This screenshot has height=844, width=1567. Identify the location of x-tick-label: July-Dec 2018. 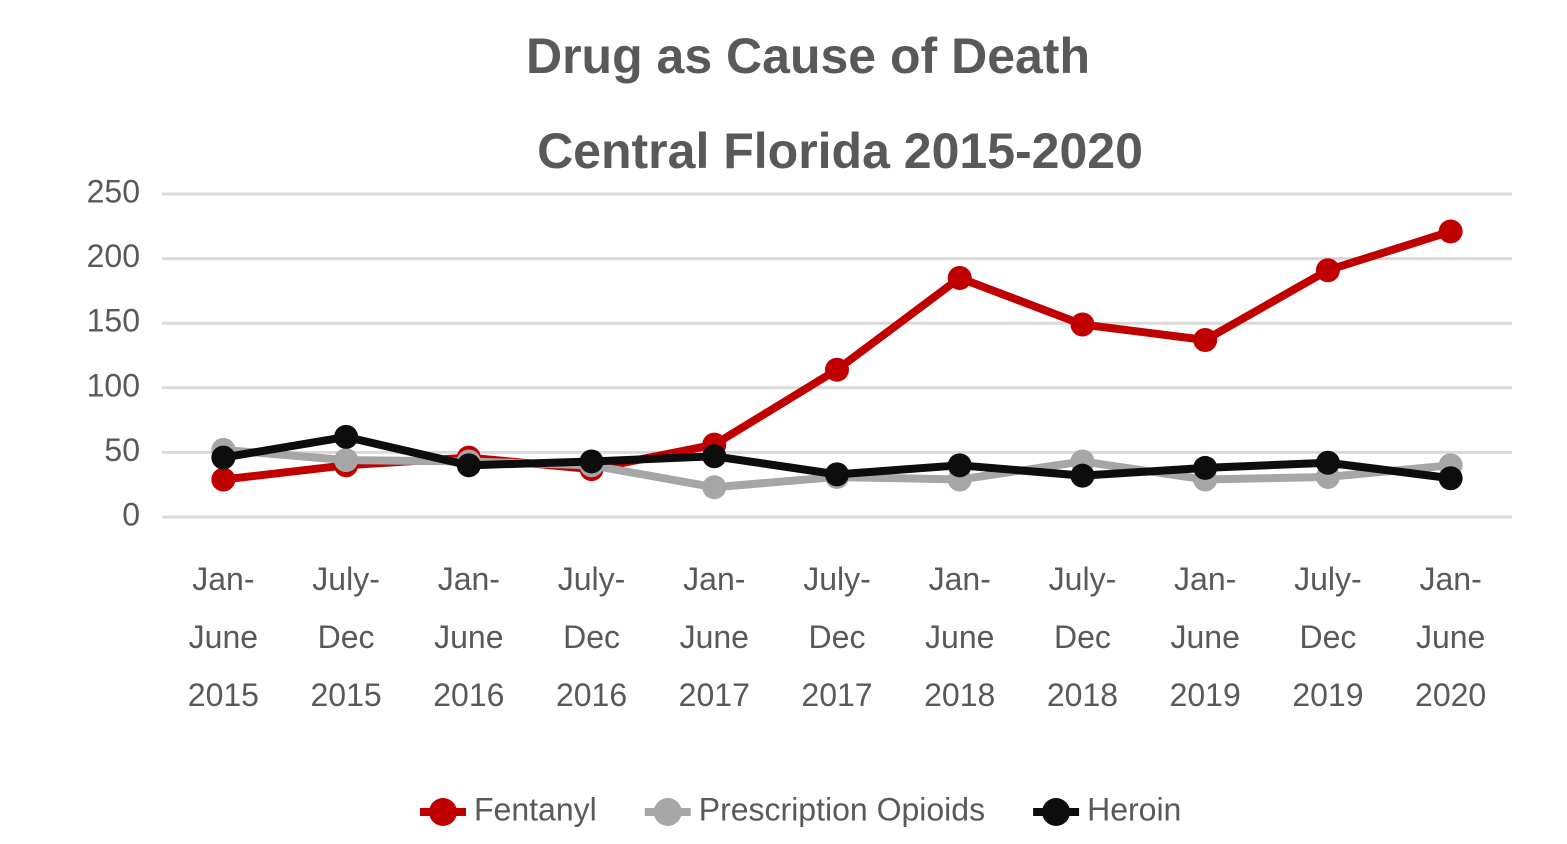
(1082, 637).